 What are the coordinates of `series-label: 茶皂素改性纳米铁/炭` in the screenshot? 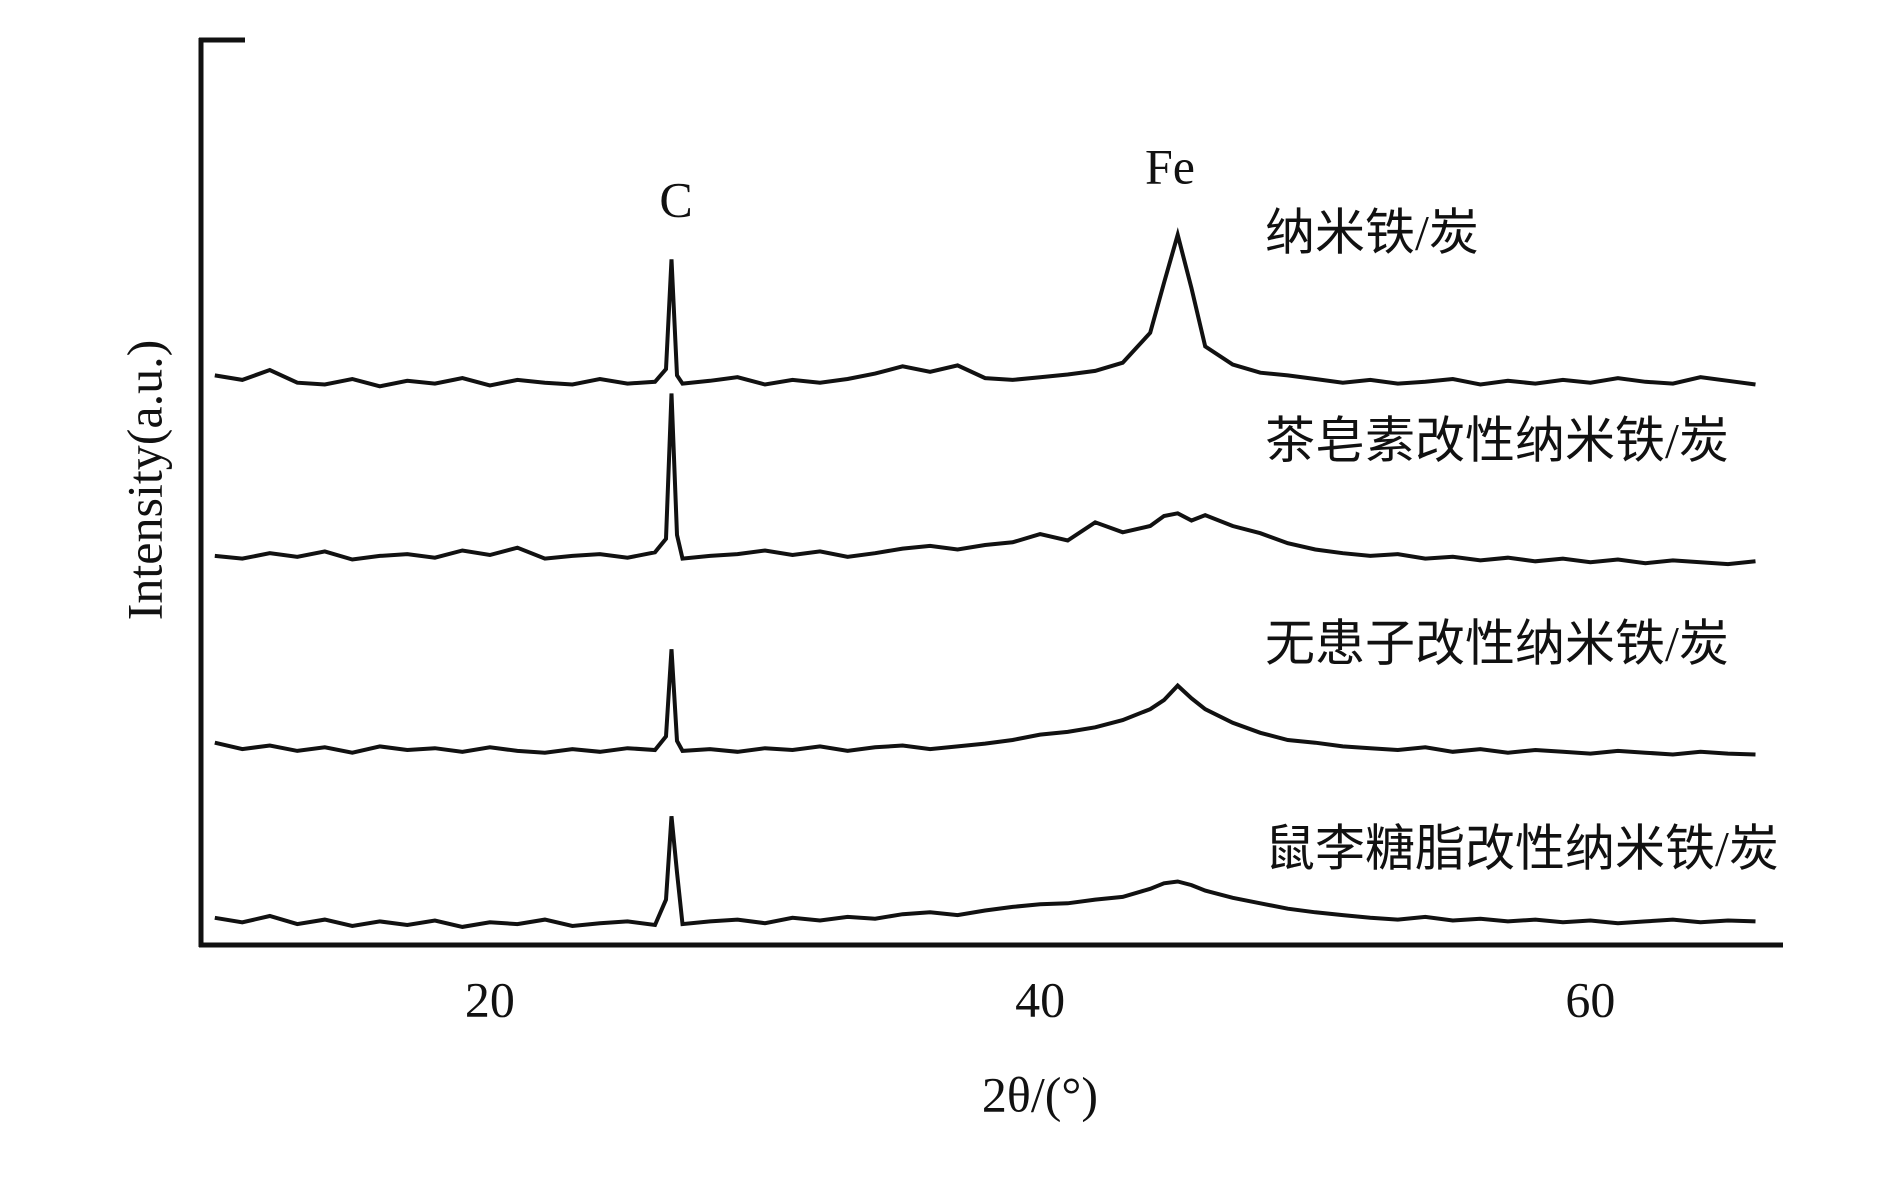 It's located at (1497, 440).